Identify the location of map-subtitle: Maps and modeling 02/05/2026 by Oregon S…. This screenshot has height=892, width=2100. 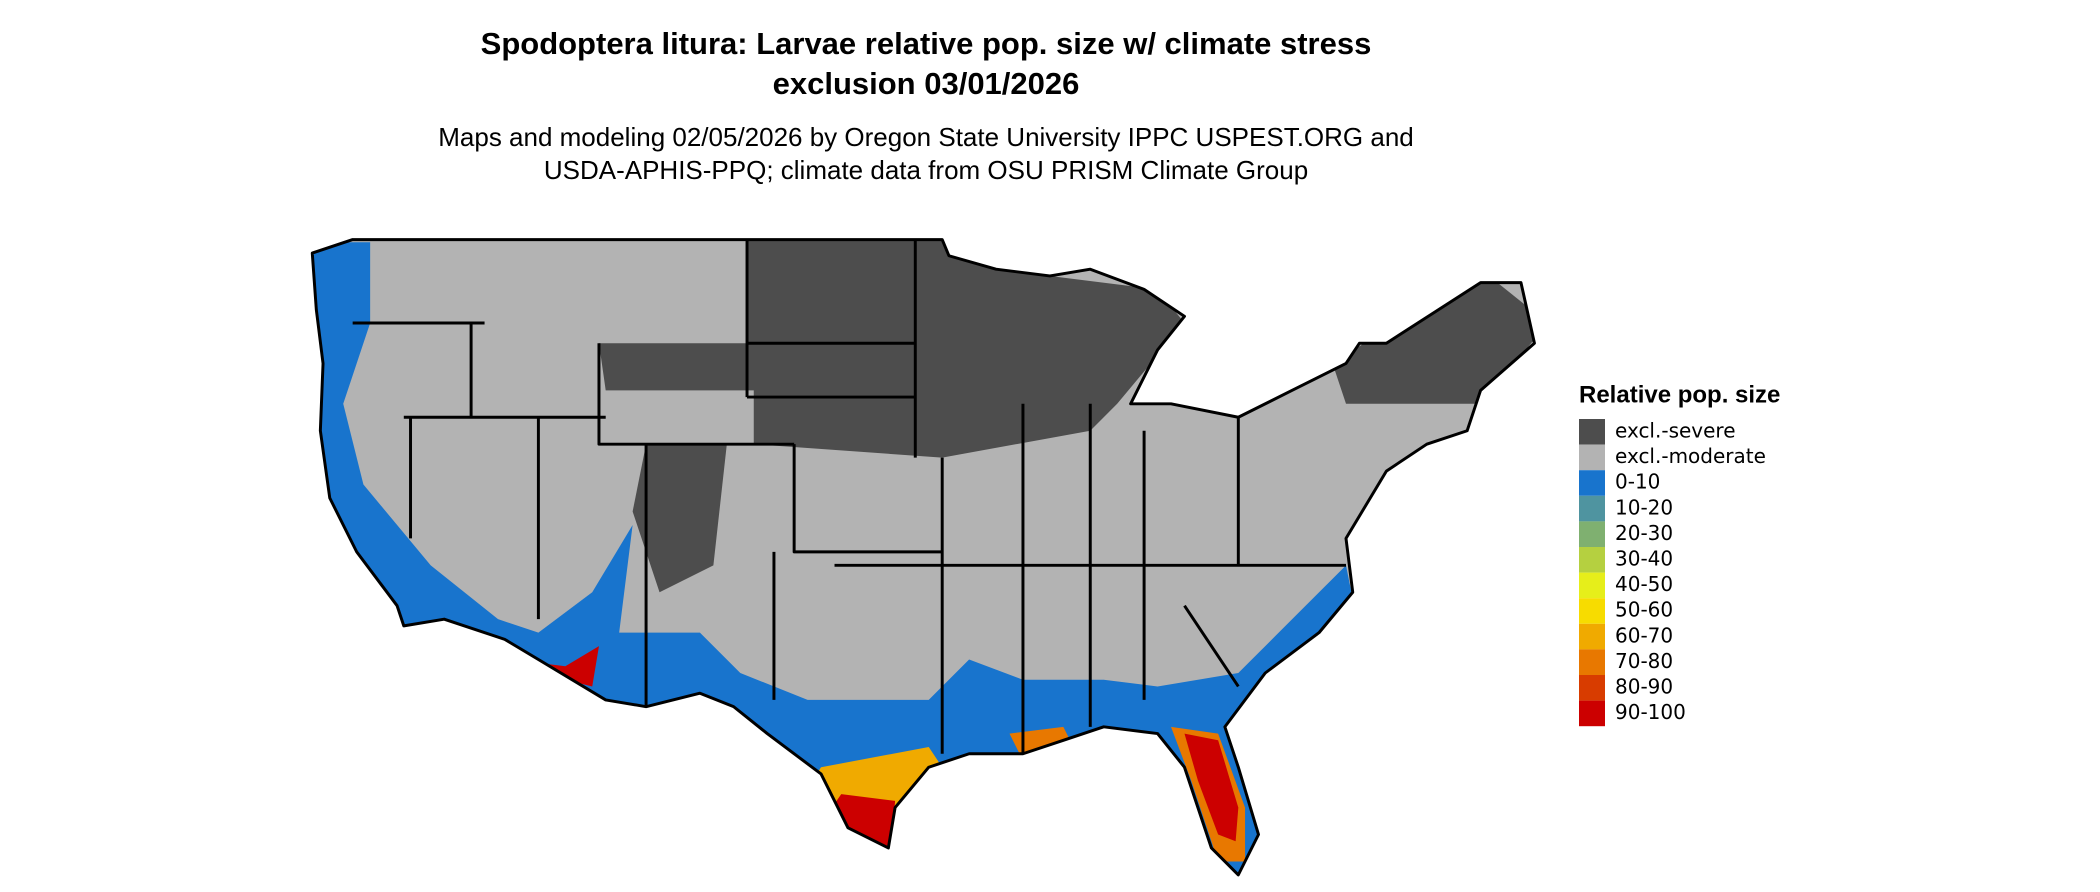
(926, 137).